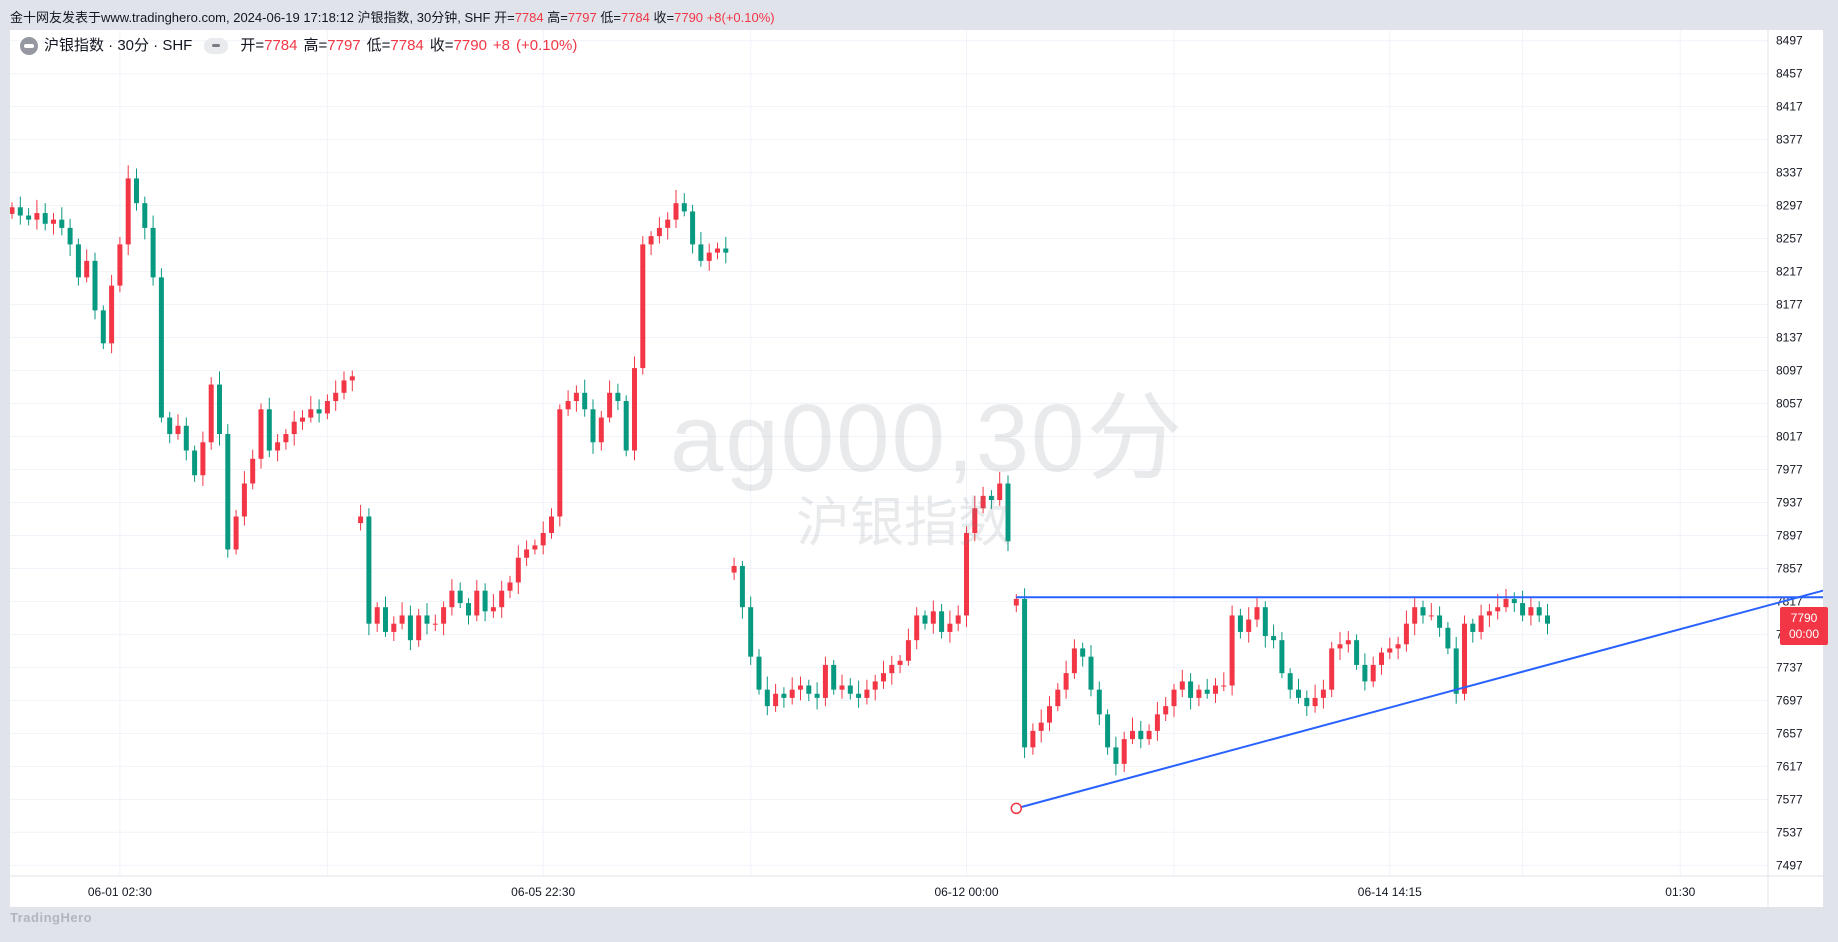  What do you see at coordinates (1789, 371) in the screenshot?
I see `y-tick-label: 8097` at bounding box center [1789, 371].